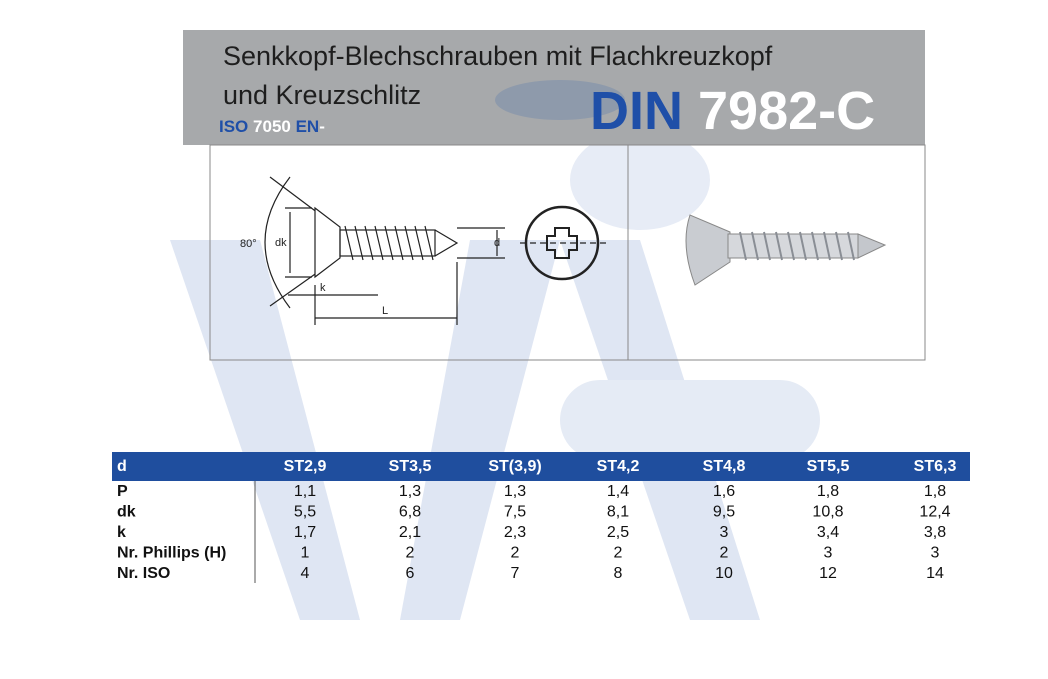 The height and width of the screenshot is (679, 1048). I want to click on header-shape, so click(560, 100).